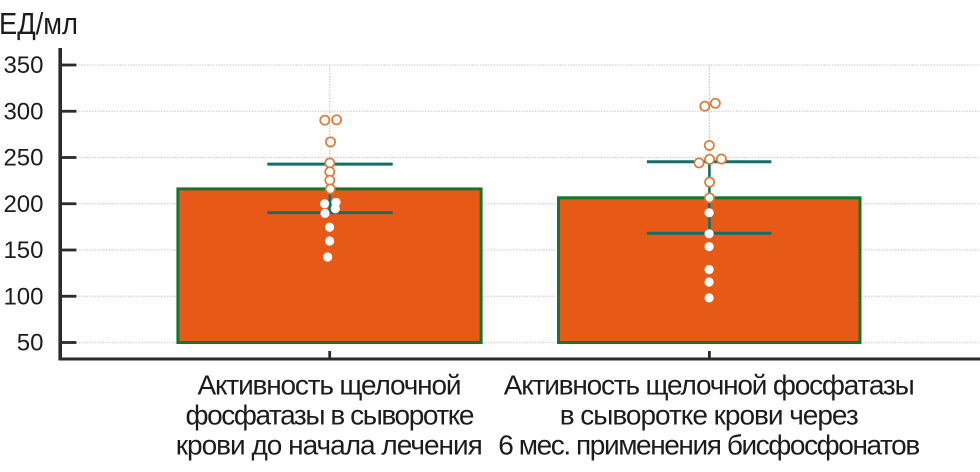  Describe the element at coordinates (330, 415) in the screenshot. I see `svg-text: фосфатазы в сыворотке` at that location.